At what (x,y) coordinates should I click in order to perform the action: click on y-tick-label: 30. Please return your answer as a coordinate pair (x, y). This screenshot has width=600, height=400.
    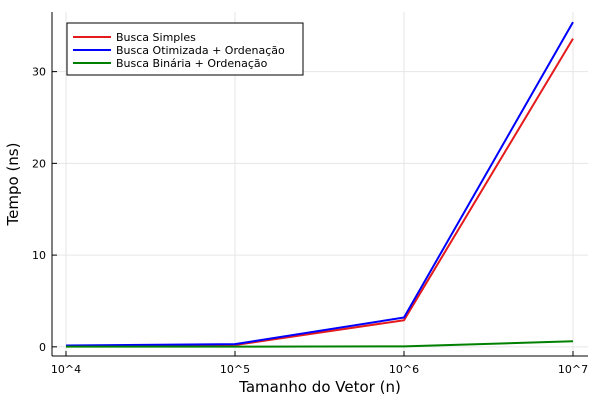
    Looking at the image, I should click on (39, 72).